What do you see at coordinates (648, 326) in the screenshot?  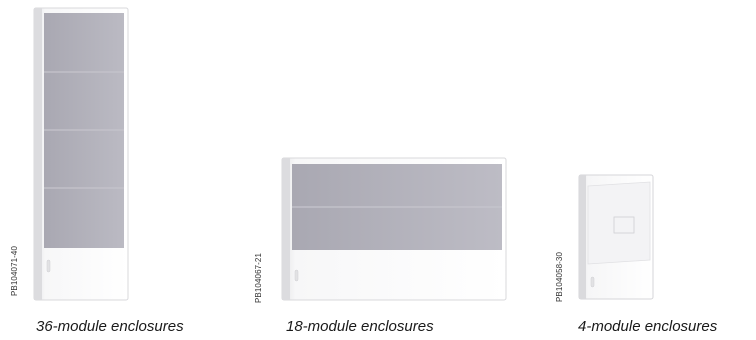 I see `caption-4-module: 4-module enclosures` at bounding box center [648, 326].